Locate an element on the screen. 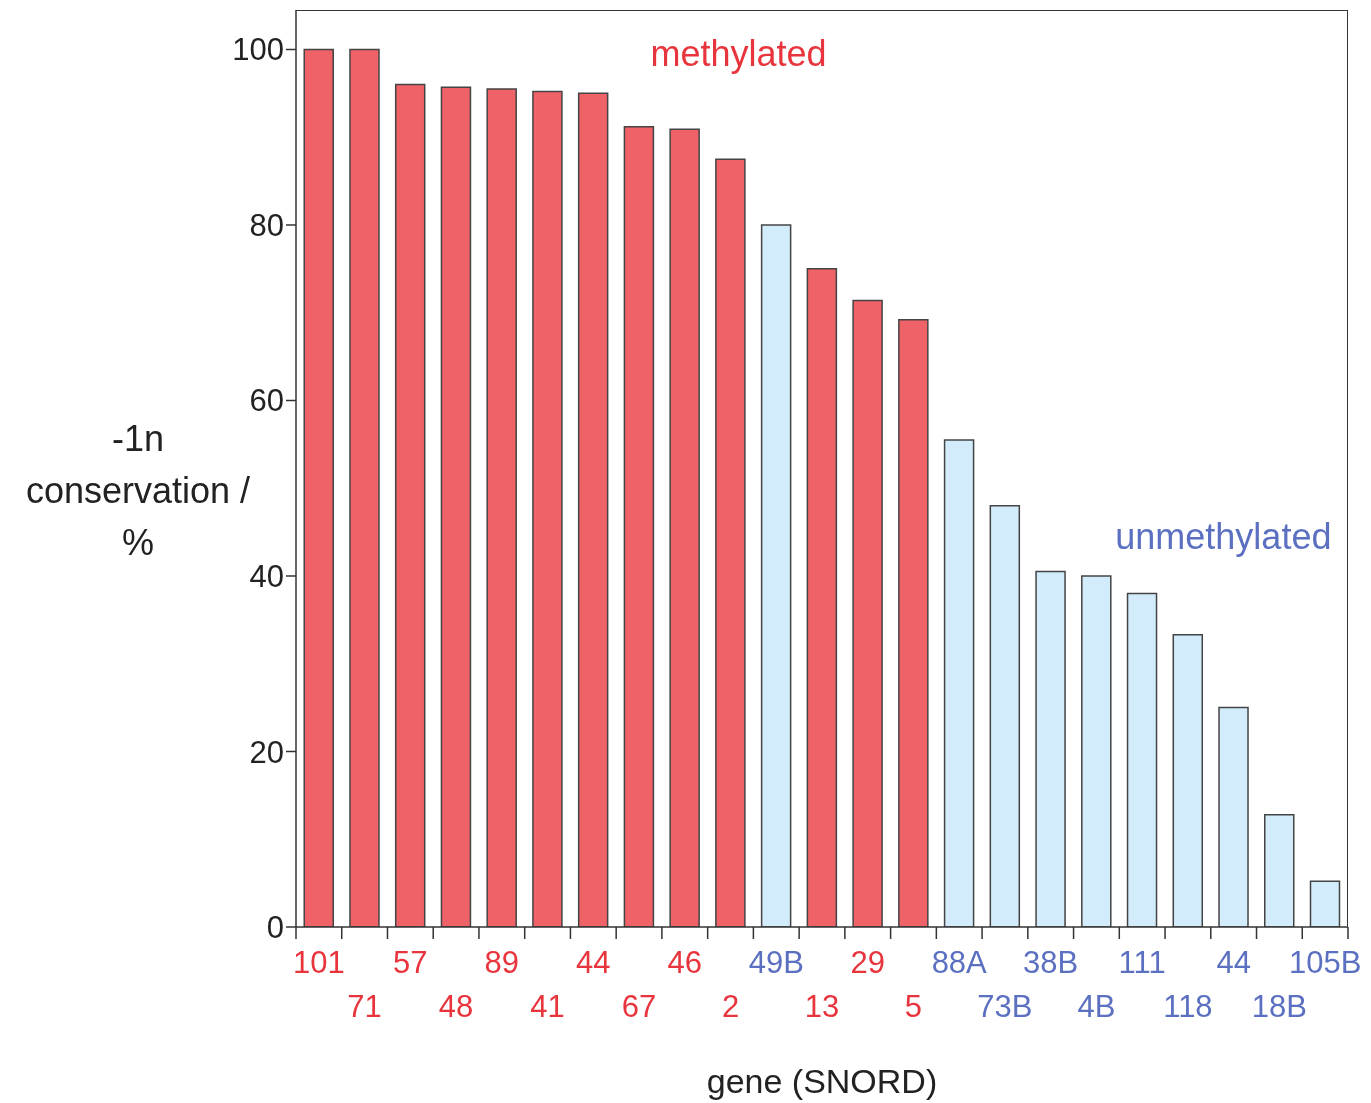  x-tick-label: 89 is located at coordinates (502, 962).